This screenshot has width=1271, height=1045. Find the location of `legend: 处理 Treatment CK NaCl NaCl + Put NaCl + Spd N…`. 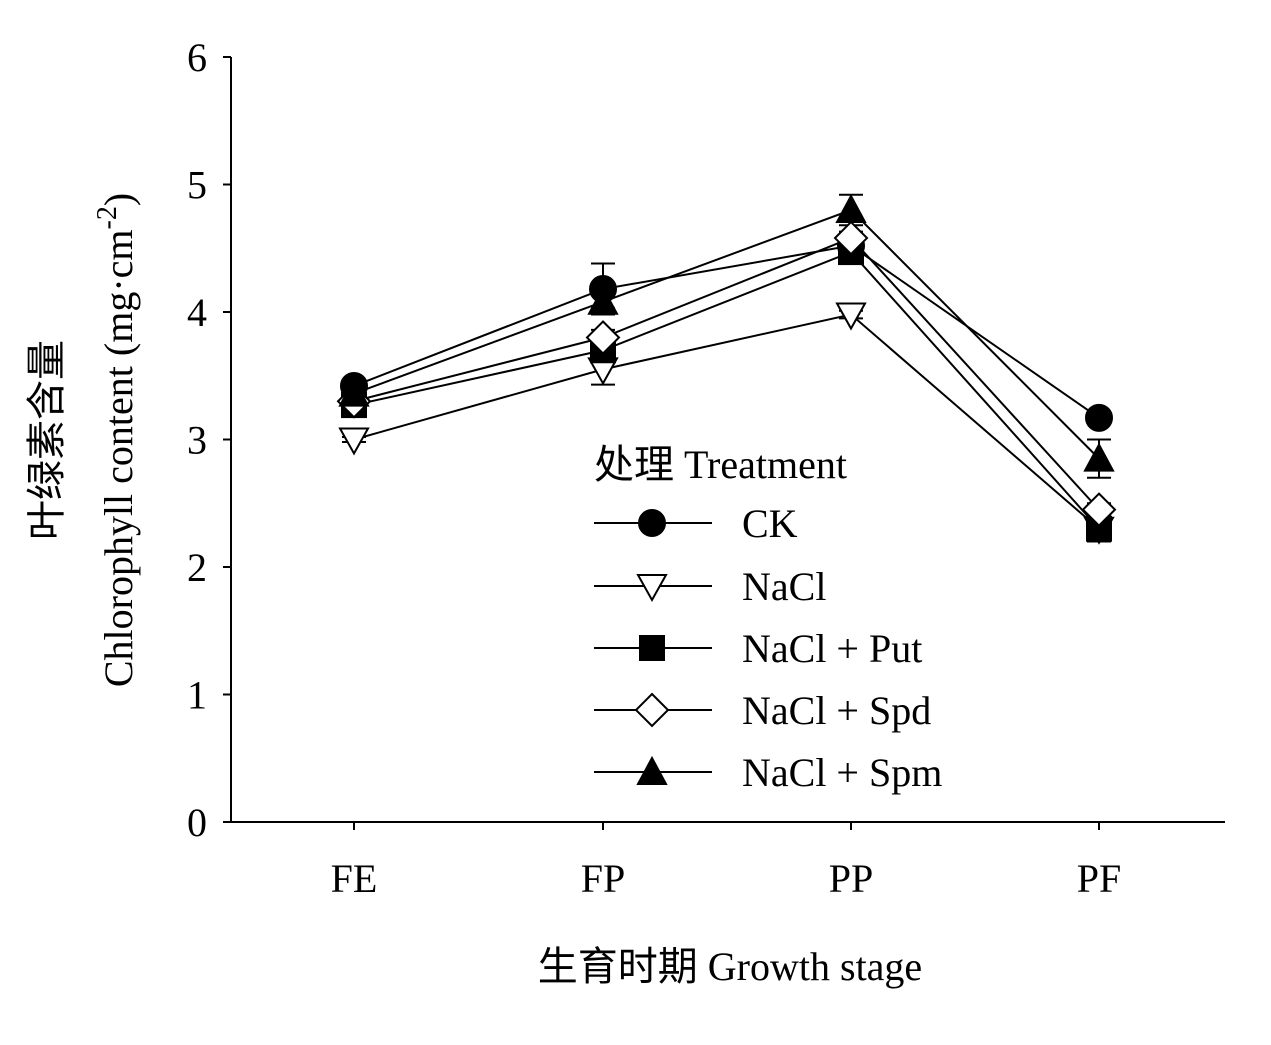

legend: 处理 Treatment CK NaCl NaCl + Put NaCl + Spd N… is located at coordinates (768, 618).